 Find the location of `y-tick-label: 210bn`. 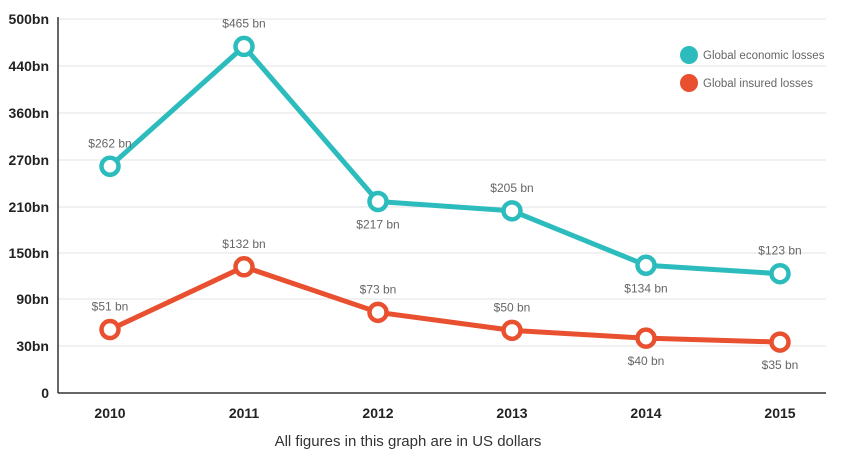

y-tick-label: 210bn is located at coordinates (29, 207).